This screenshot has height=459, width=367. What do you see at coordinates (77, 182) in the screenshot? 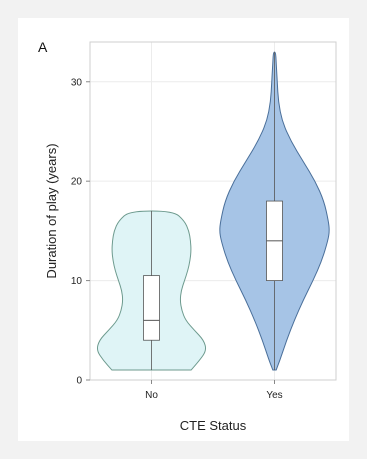
I see `y-tick-label-20: 20` at bounding box center [77, 182].